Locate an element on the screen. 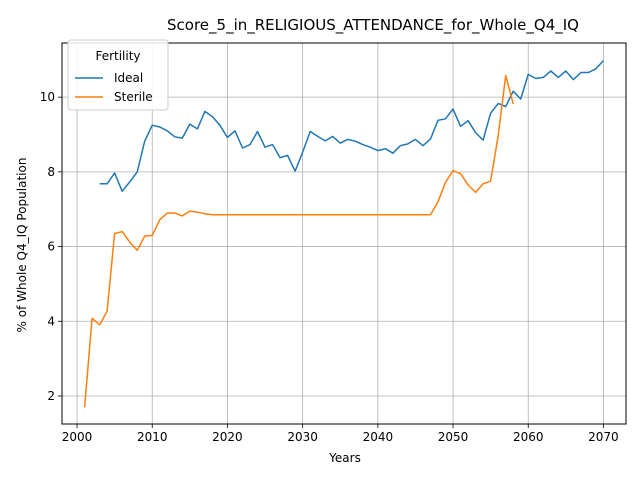  x-axis: 2000 2010 2020 2030 2040 2050 2060 2070 is located at coordinates (340, 434).